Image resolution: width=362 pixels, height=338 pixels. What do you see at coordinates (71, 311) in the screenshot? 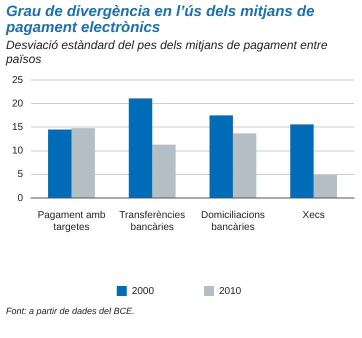
I see `text: Font: a partir de dades del BCE.` at bounding box center [71, 311].